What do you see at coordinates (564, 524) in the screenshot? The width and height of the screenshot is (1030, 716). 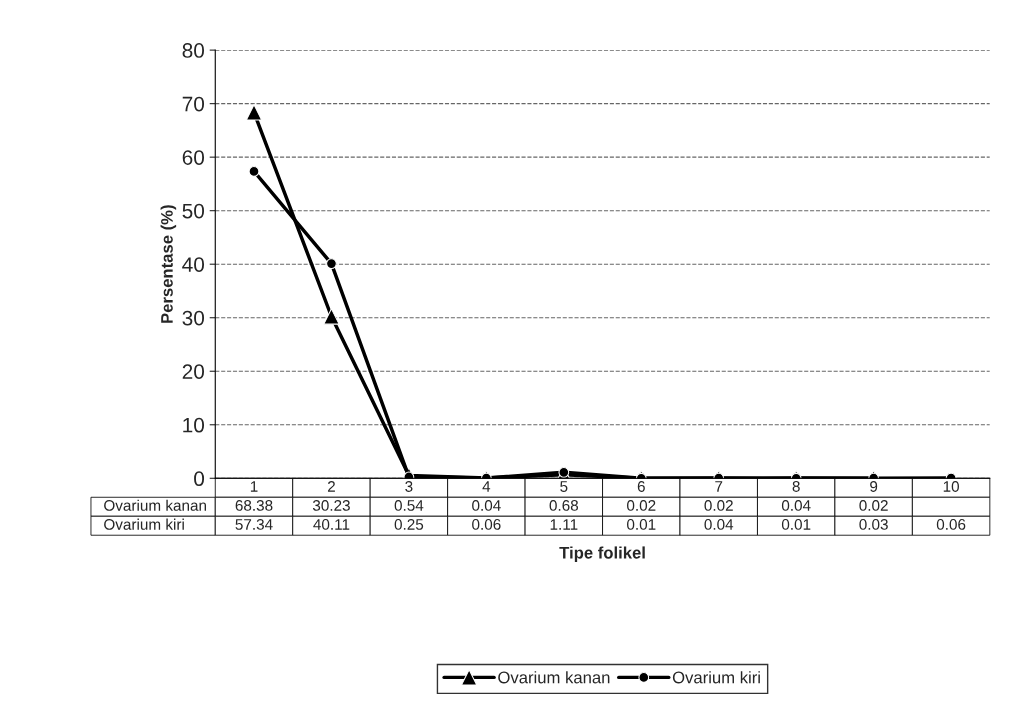 I see `data-label: 1.11` at bounding box center [564, 524].